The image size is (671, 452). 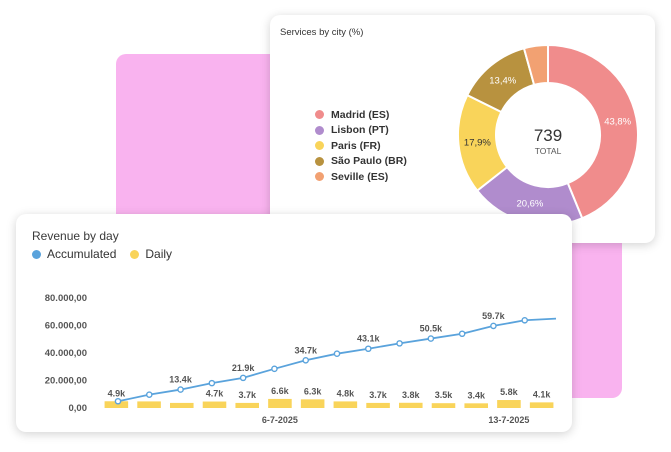 I want to click on donut-slice-label: 13,4%, so click(x=502, y=80).